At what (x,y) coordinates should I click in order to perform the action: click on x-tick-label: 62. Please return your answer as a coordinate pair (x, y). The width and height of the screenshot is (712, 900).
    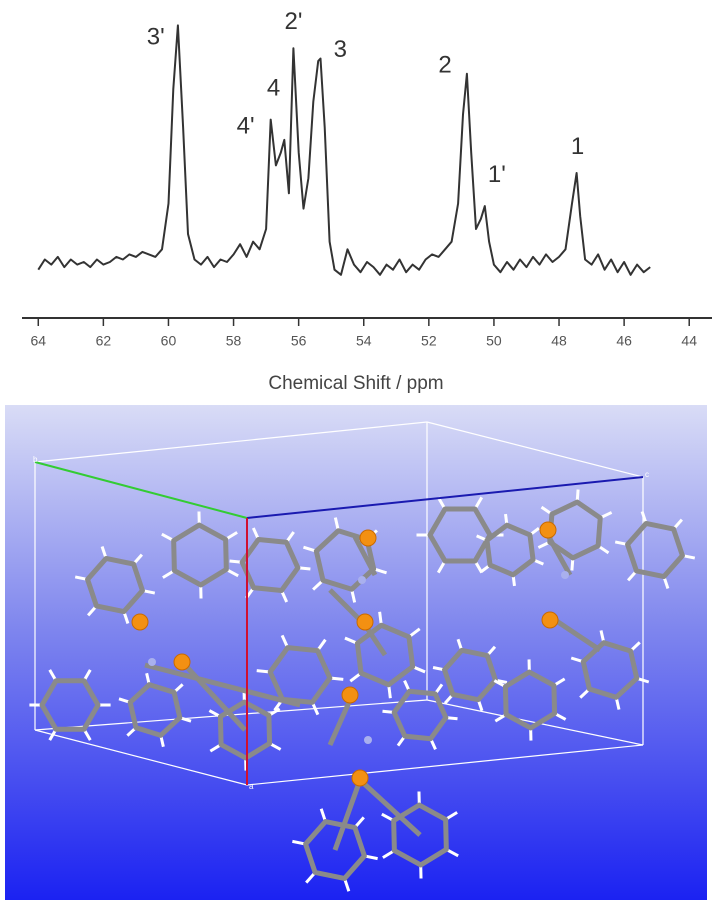
    Looking at the image, I should click on (104, 341).